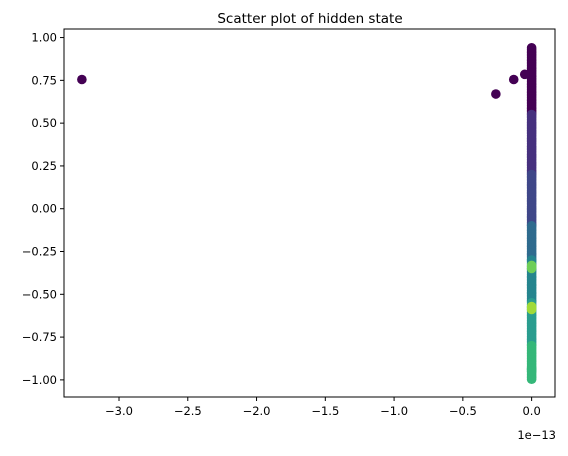 The height and width of the screenshot is (456, 568). I want to click on chart-title: Scatter plot of hidden state, so click(309, 19).